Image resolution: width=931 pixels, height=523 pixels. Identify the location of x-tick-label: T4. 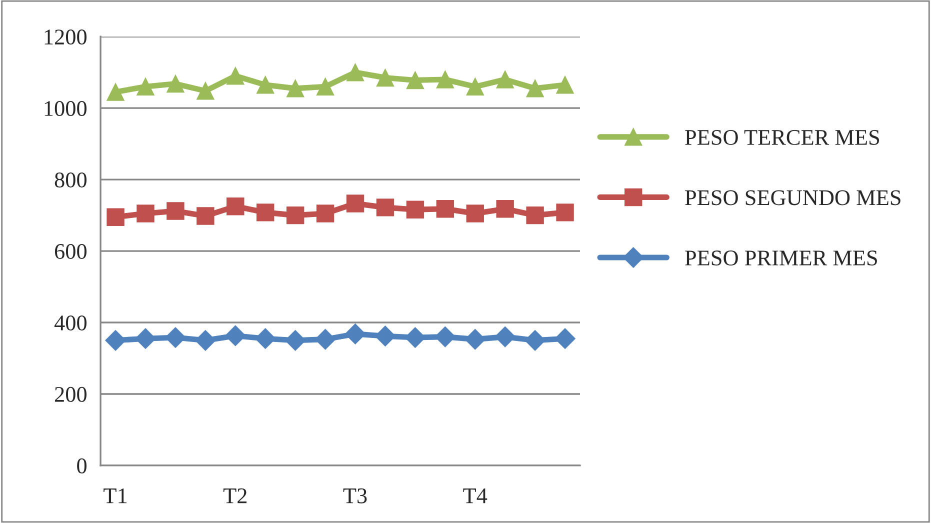
(475, 496).